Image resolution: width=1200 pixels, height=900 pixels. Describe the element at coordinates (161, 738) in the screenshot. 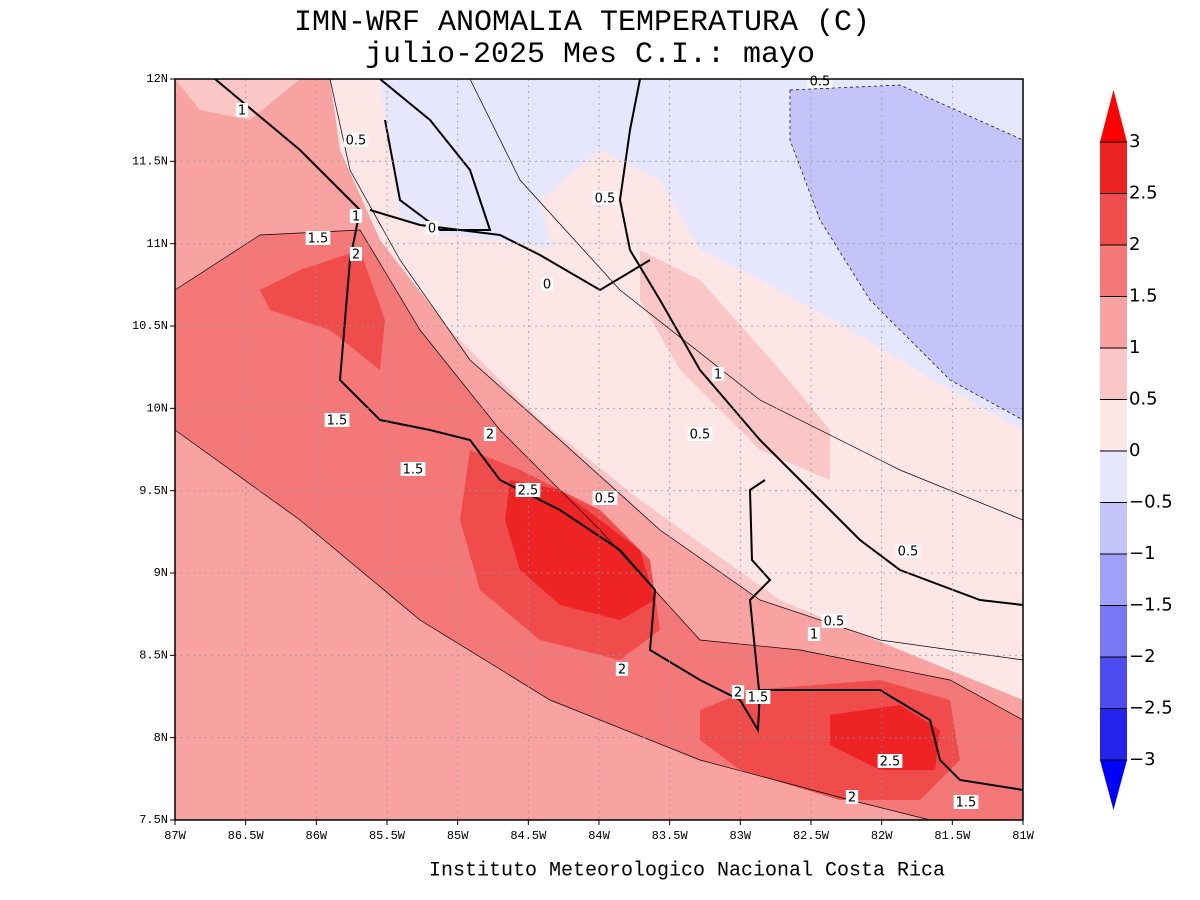

I see `y-tick-label: 8N` at that location.